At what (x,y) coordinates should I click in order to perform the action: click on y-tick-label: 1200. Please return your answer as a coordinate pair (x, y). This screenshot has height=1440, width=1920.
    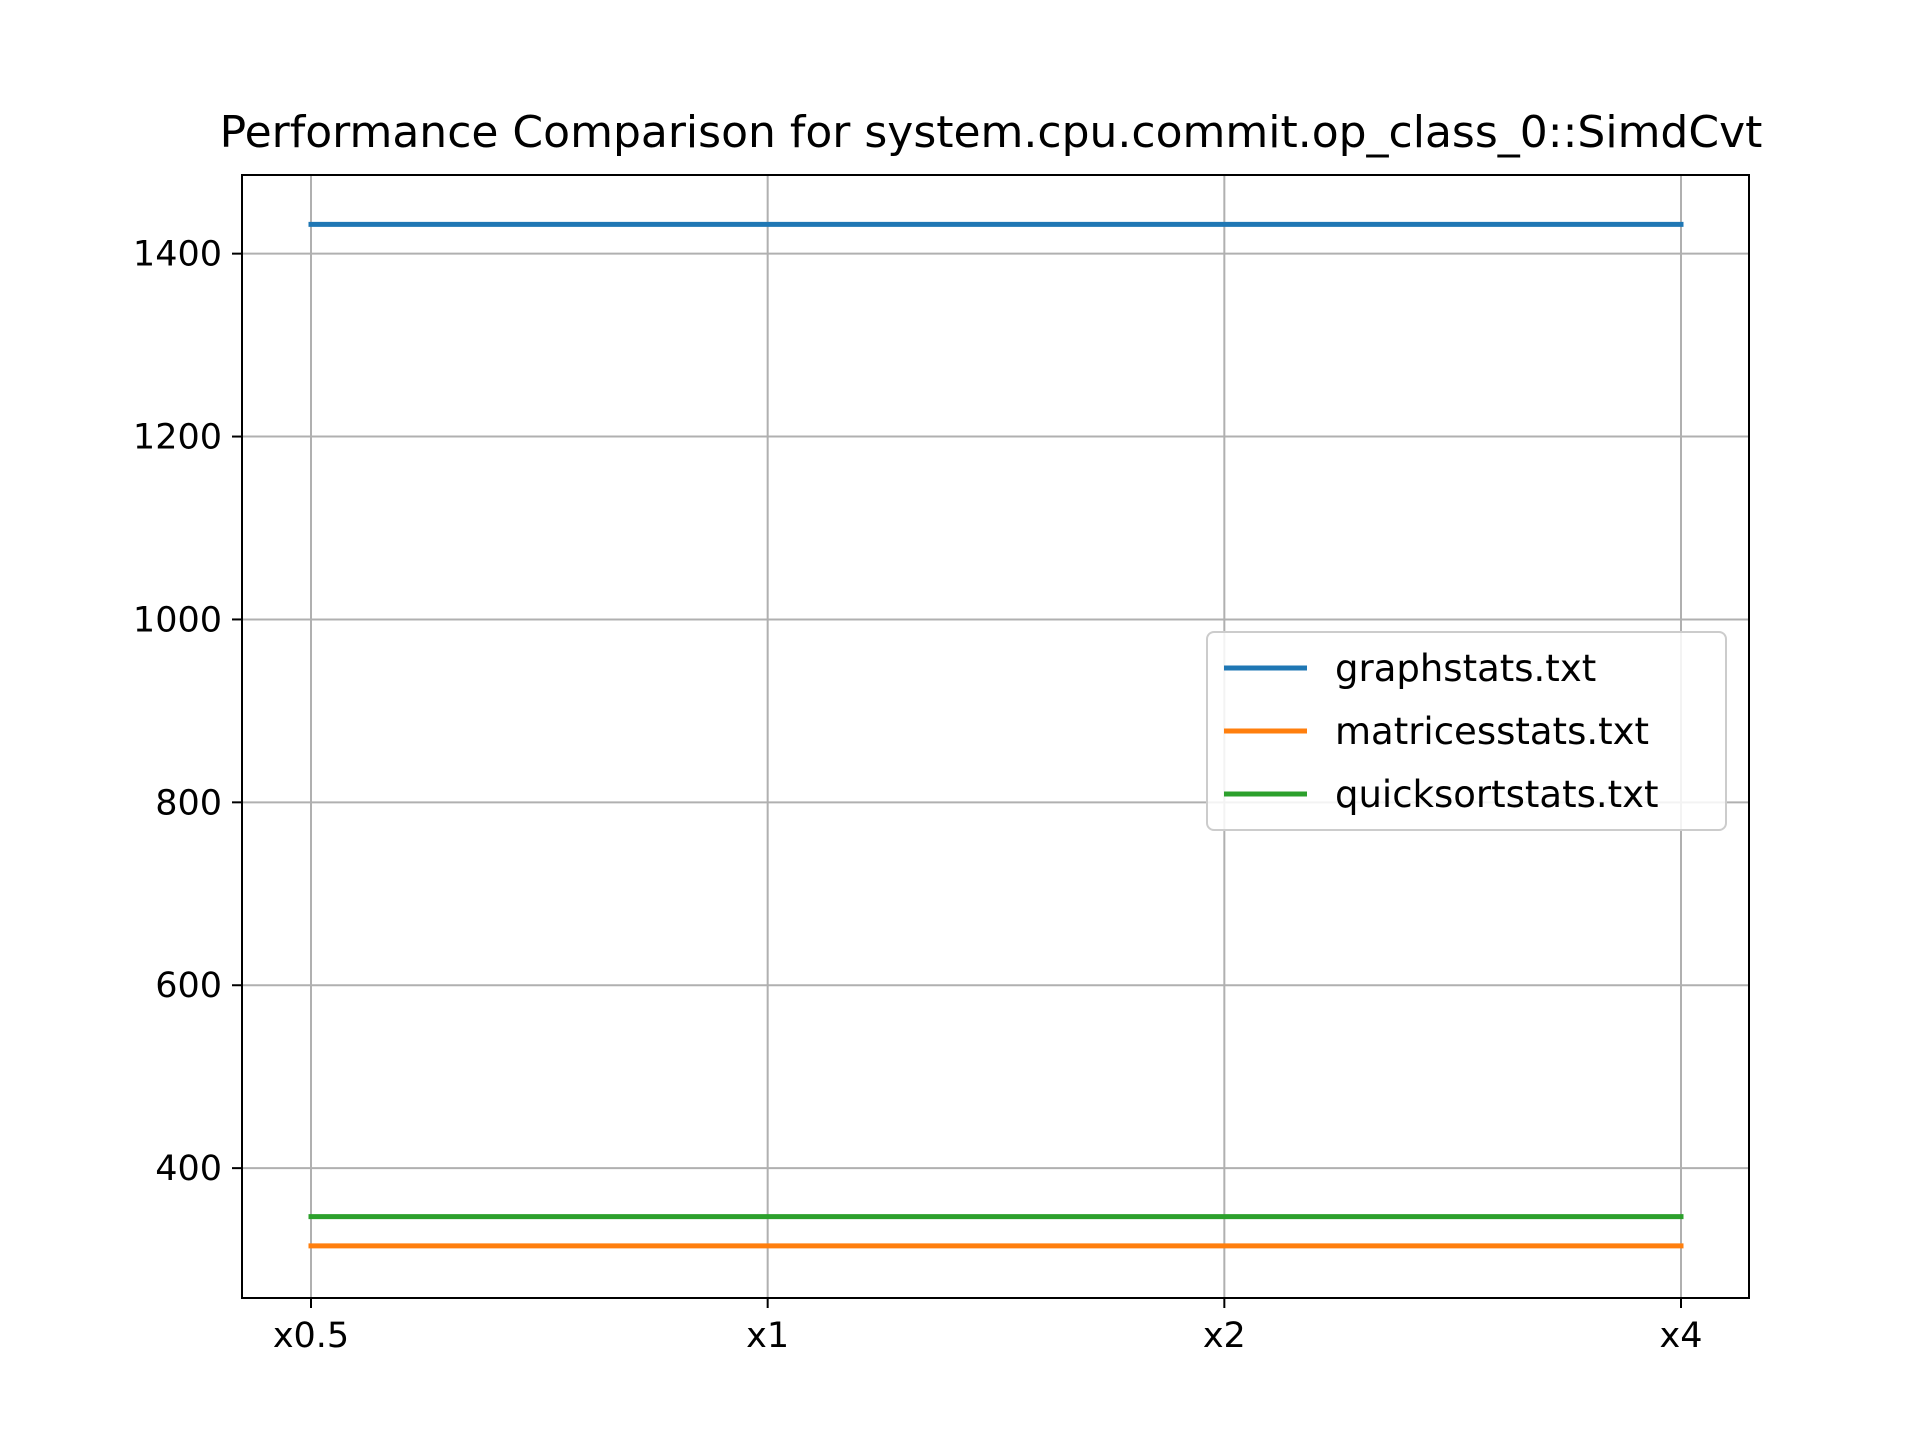
    Looking at the image, I should click on (177, 438).